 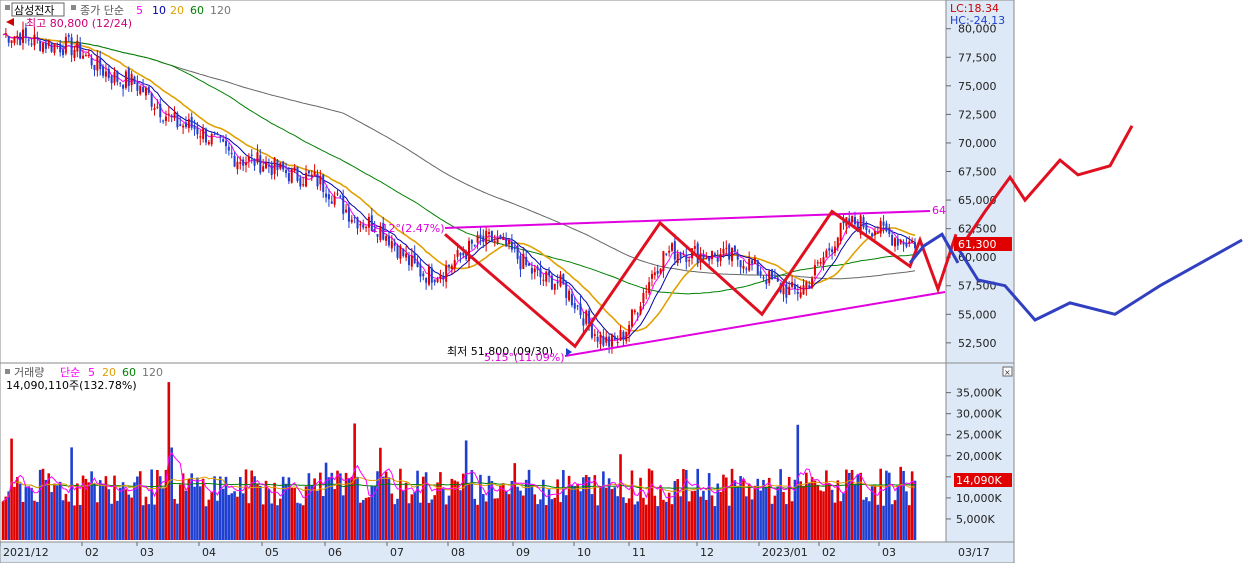 What do you see at coordinates (92, 552) in the screenshot?
I see `date-tick-label: 02` at bounding box center [92, 552].